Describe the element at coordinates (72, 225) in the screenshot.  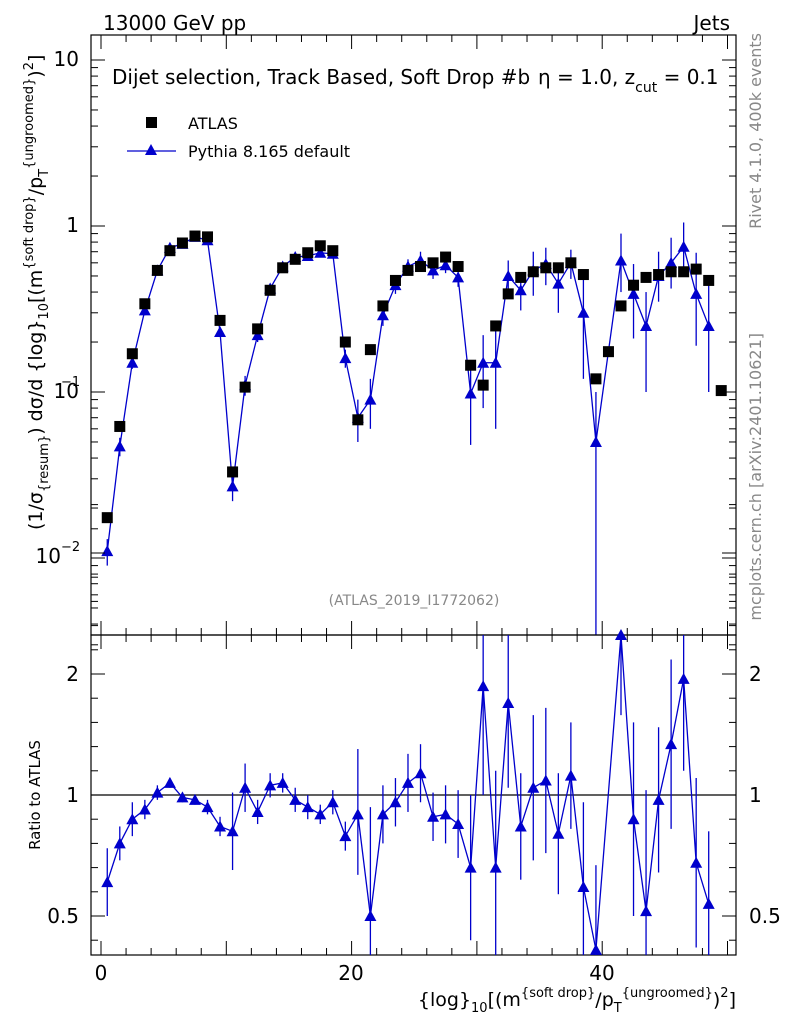
I see `ytick-label-1: 1` at that location.